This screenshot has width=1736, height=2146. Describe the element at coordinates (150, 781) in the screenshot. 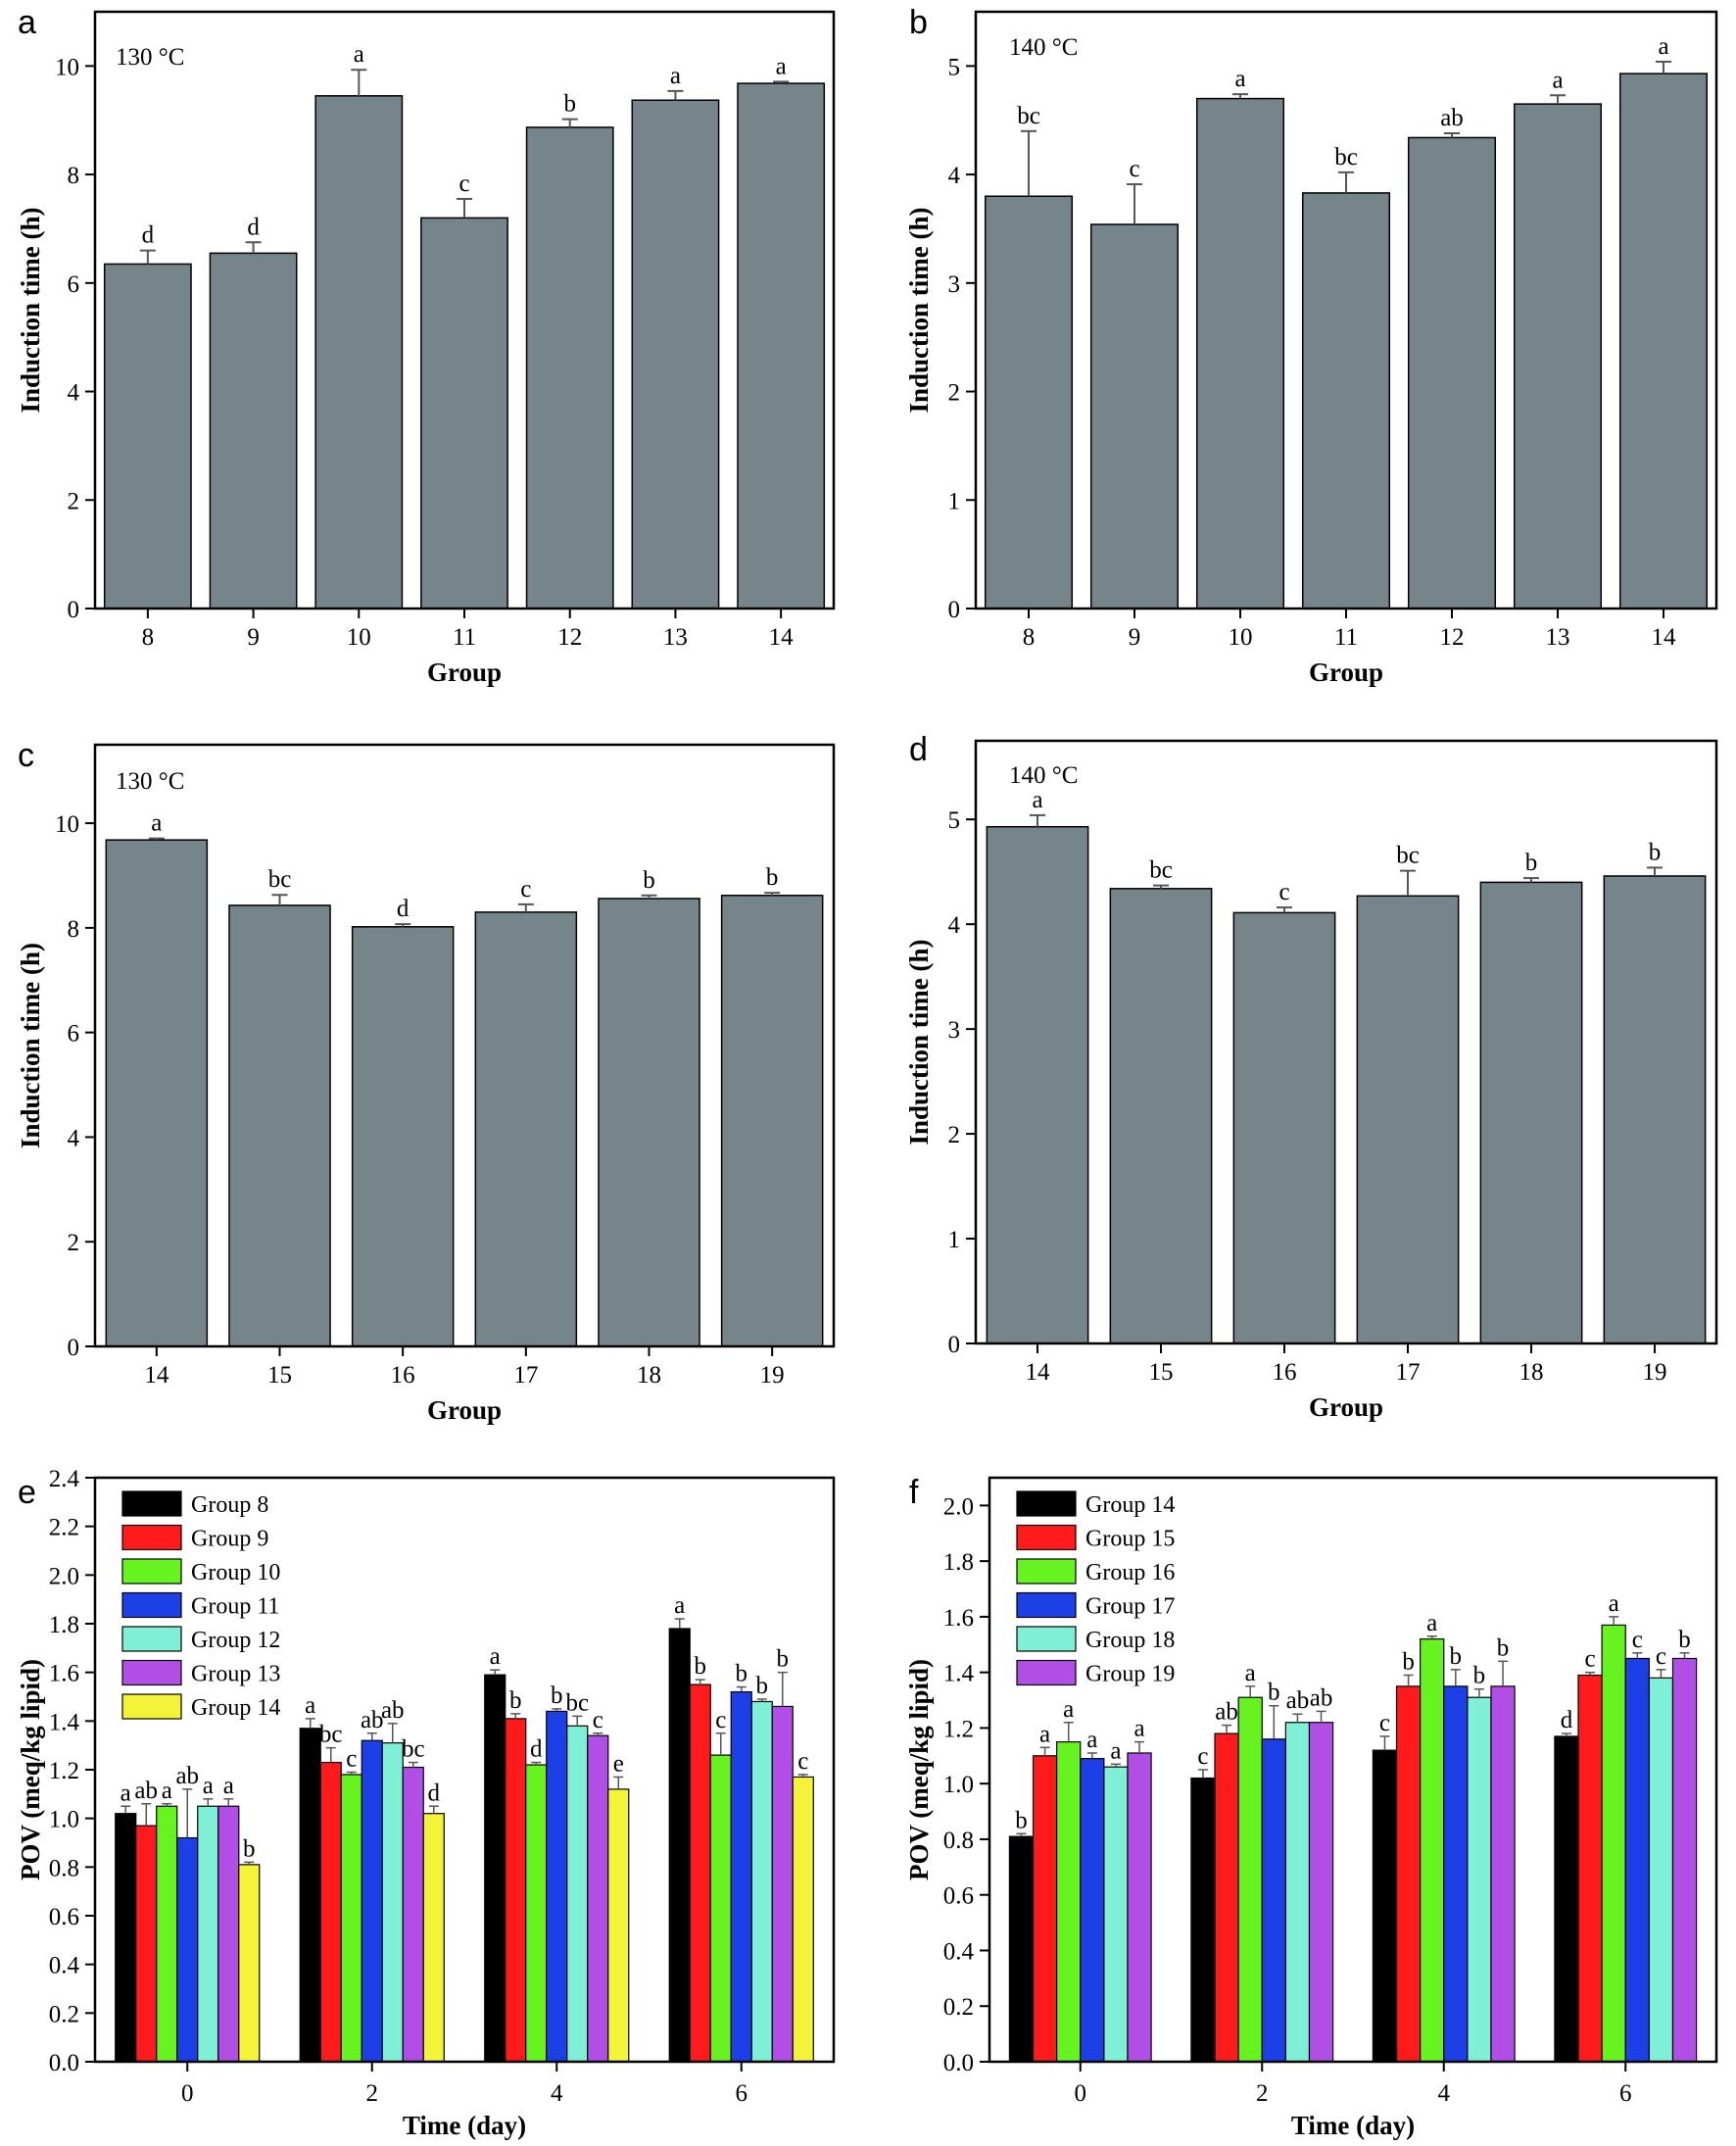

I see `temperature-annotation: 130 °C` at that location.